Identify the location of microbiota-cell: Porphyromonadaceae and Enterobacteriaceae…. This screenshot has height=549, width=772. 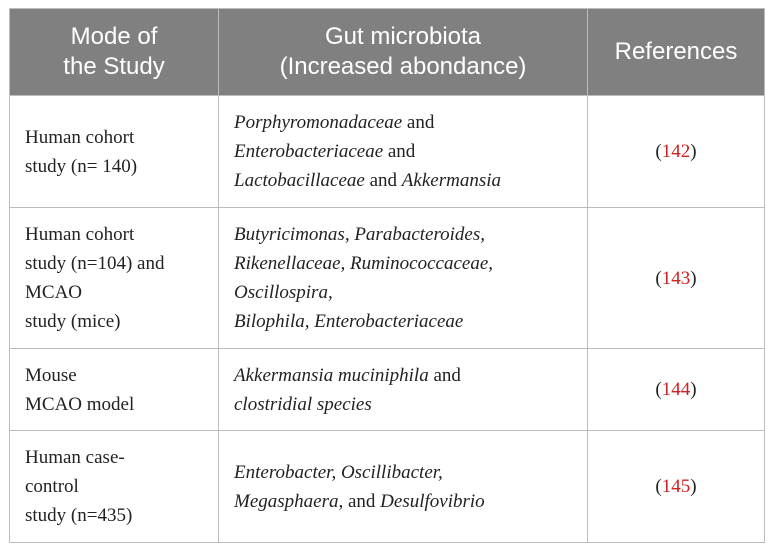
(403, 151).